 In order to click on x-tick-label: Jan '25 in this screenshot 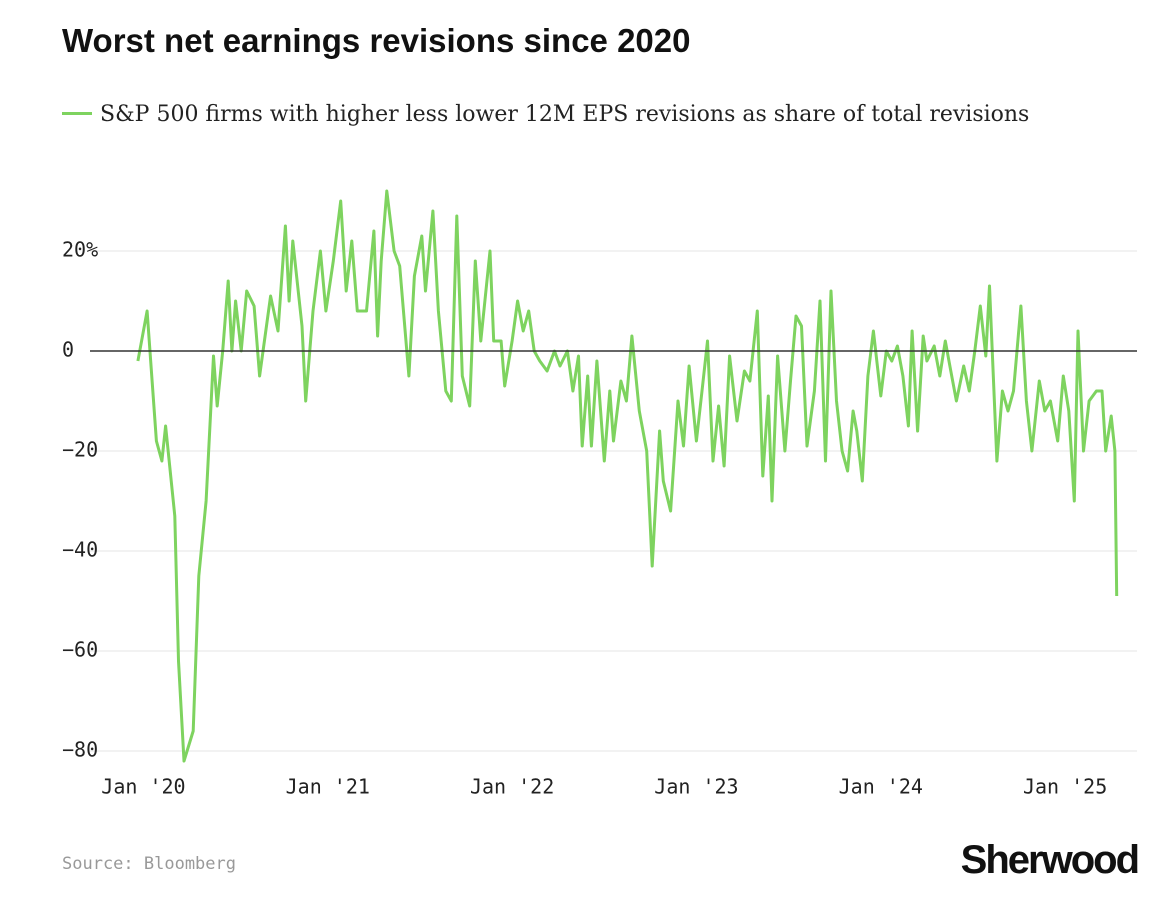, I will do `click(1065, 787)`.